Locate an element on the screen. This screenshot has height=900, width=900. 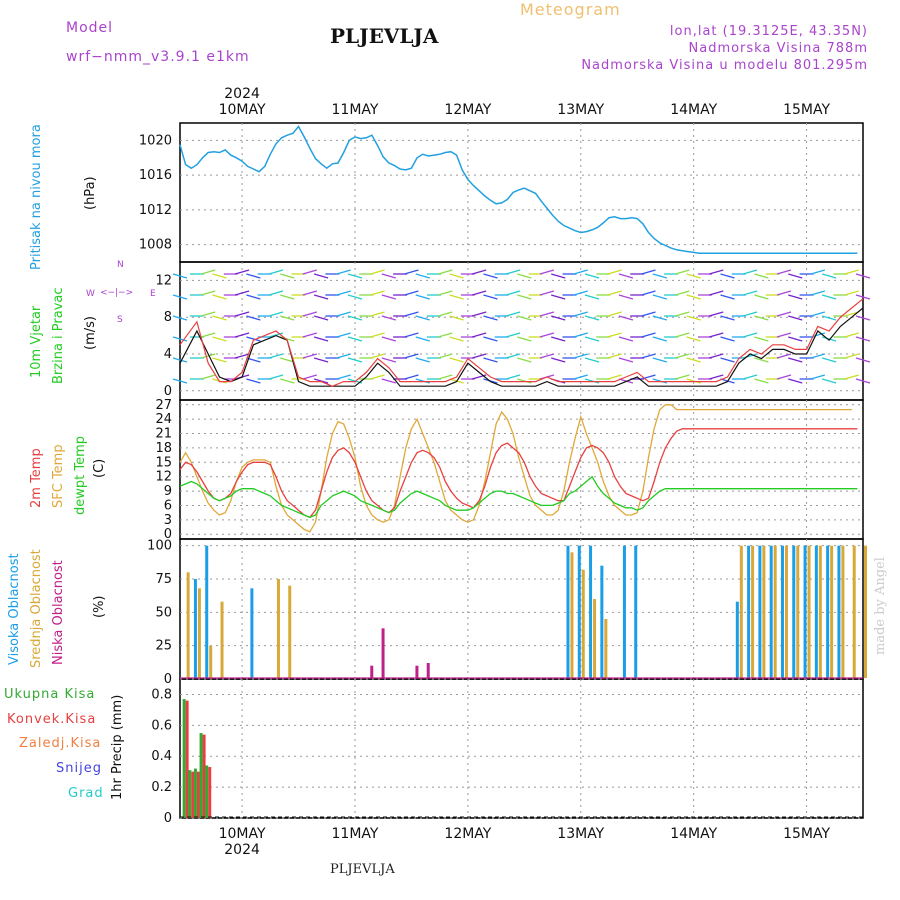
y-tick-label: 50 is located at coordinates (163, 612).